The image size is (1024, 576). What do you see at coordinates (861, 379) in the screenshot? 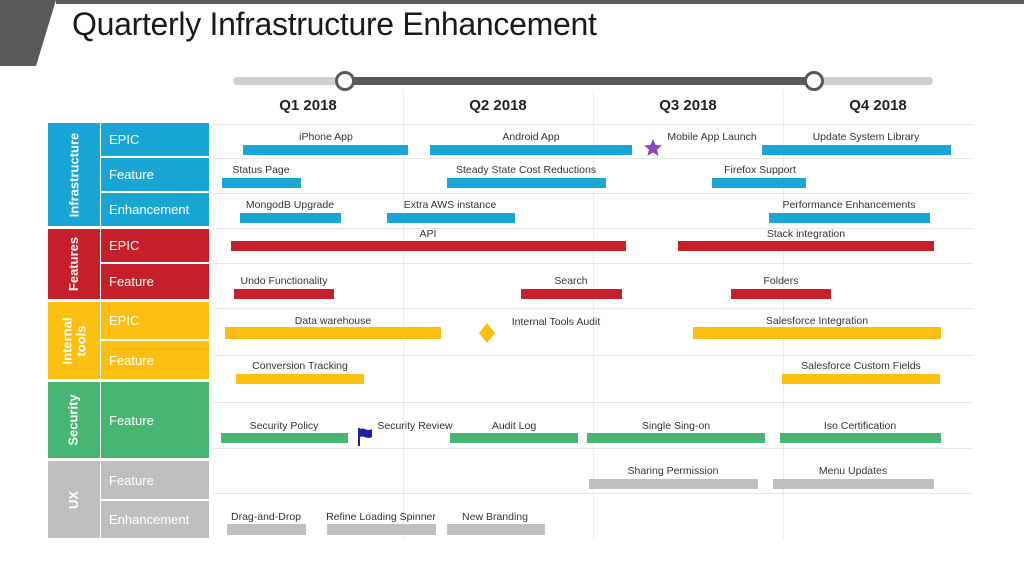
I see `bar-salesforce-custom-fields` at bounding box center [861, 379].